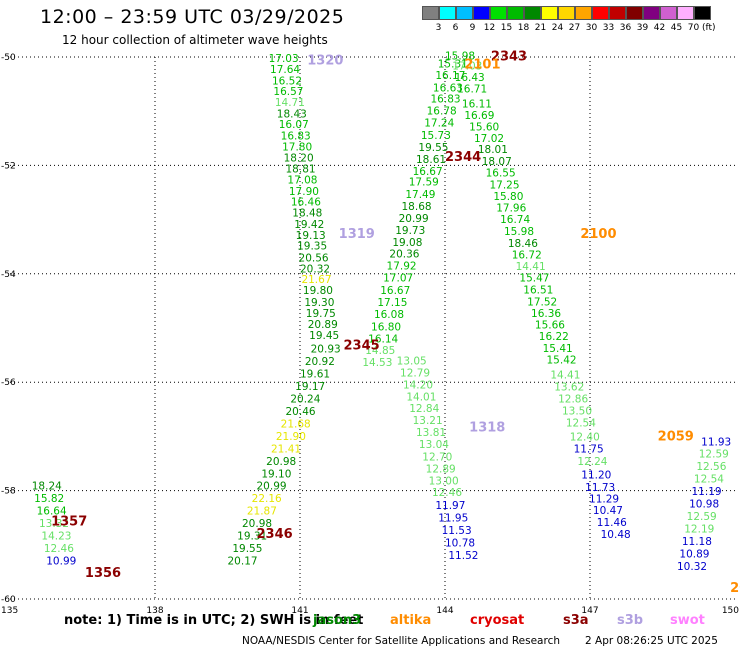 The image size is (740, 654). I want to click on wave-height-point: 16.52, so click(287, 81).